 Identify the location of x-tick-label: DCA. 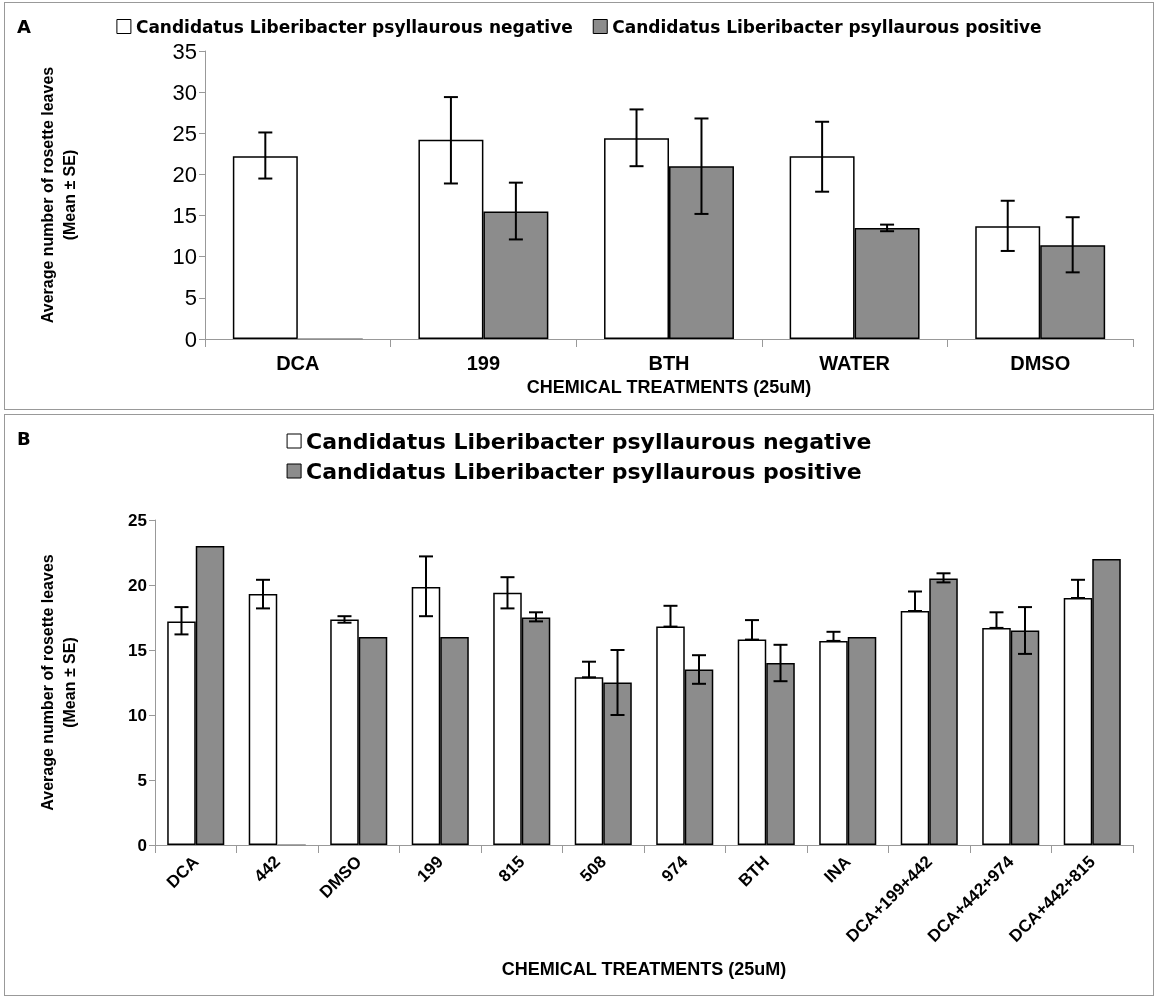
(298, 363).